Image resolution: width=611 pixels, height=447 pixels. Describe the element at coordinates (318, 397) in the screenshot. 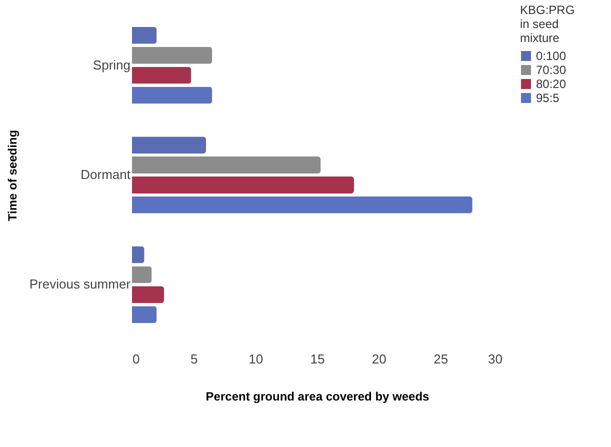

I see `x-axis-title: Percent ground area covered by weeds` at that location.